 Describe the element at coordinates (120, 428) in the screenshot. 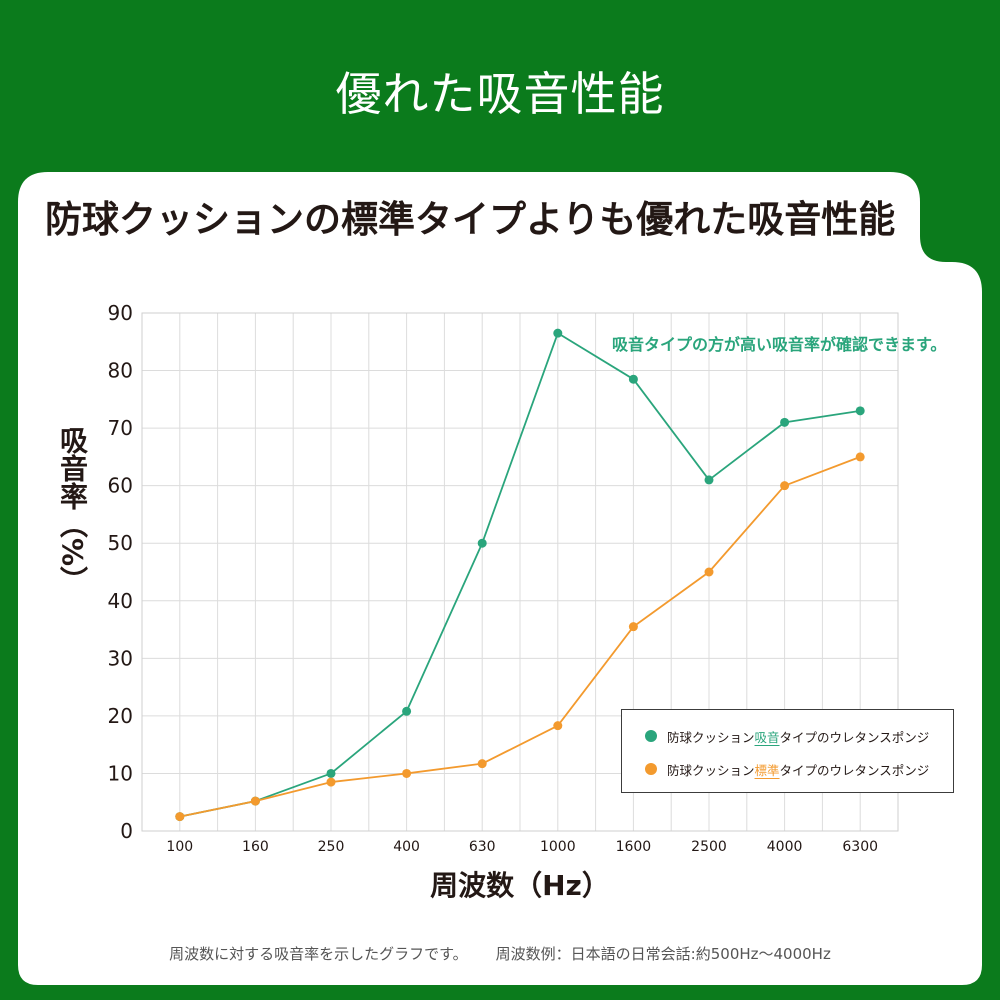

I see `y-tick-label: 70` at that location.